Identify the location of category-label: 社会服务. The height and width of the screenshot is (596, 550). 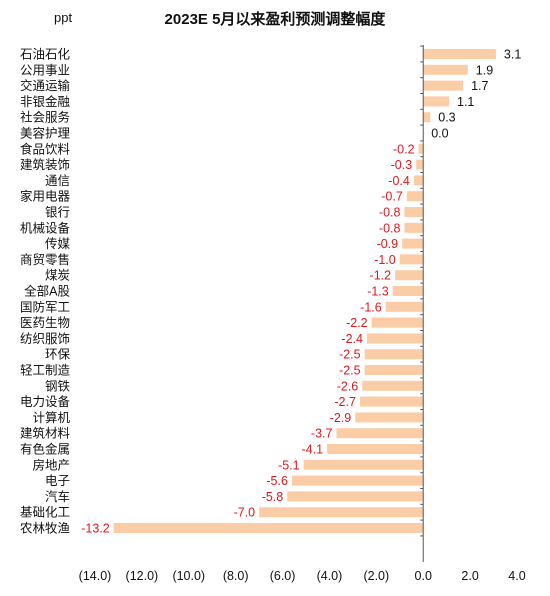
(45, 117).